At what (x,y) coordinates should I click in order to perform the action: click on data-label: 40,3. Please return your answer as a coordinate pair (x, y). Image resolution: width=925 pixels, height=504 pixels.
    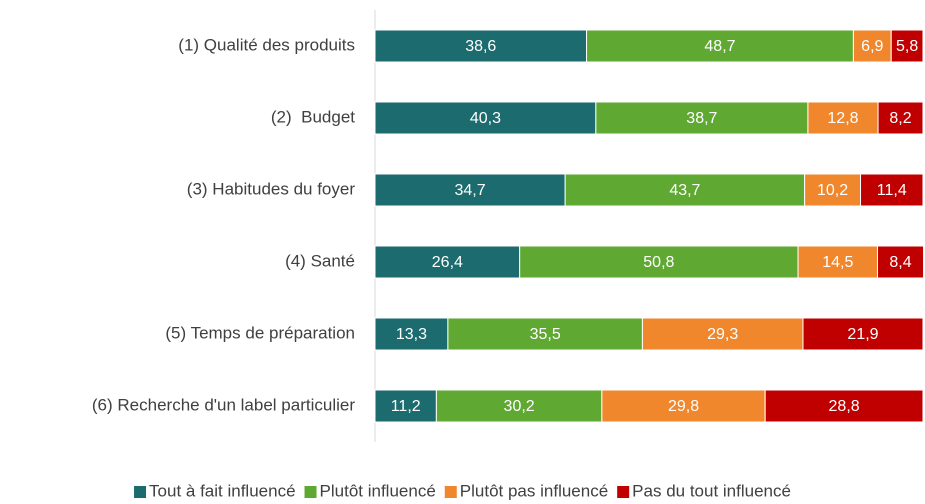
    Looking at the image, I should click on (485, 118).